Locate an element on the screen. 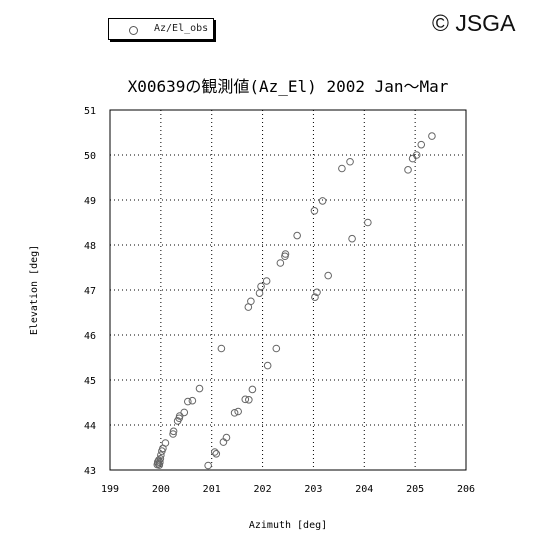  y-tick-label: 43 is located at coordinates (90, 471).